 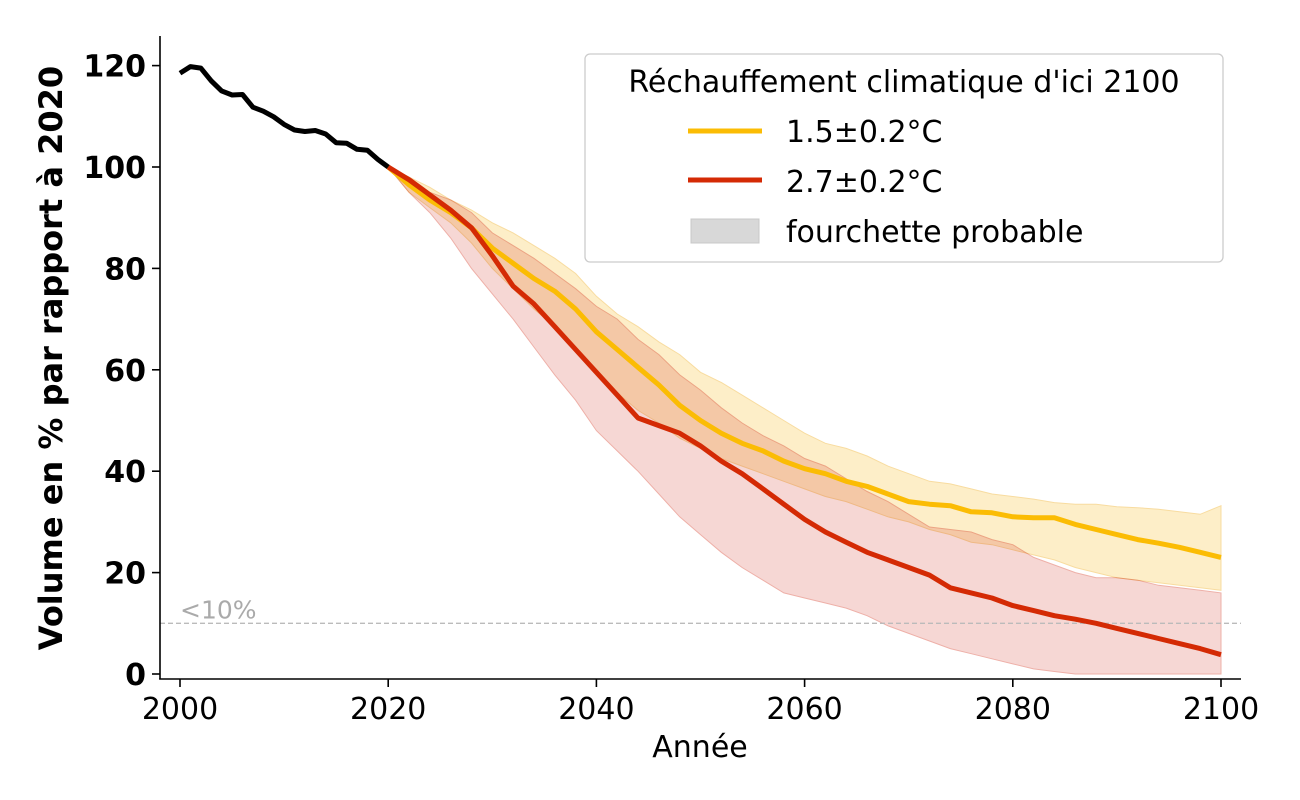 What do you see at coordinates (284, 117) in the screenshot?
I see `series-line-historical` at bounding box center [284, 117].